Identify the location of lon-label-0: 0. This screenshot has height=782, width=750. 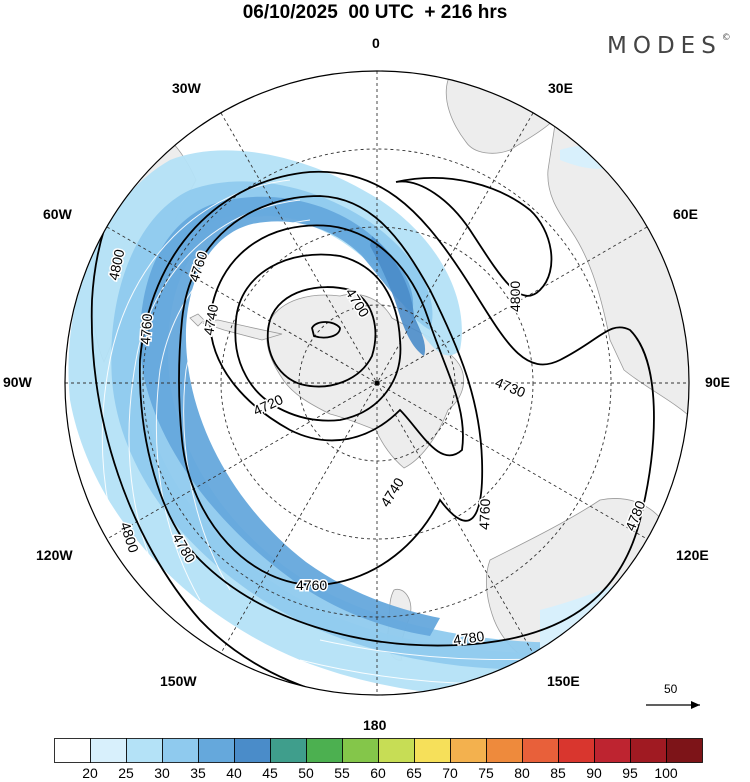
(376, 43).